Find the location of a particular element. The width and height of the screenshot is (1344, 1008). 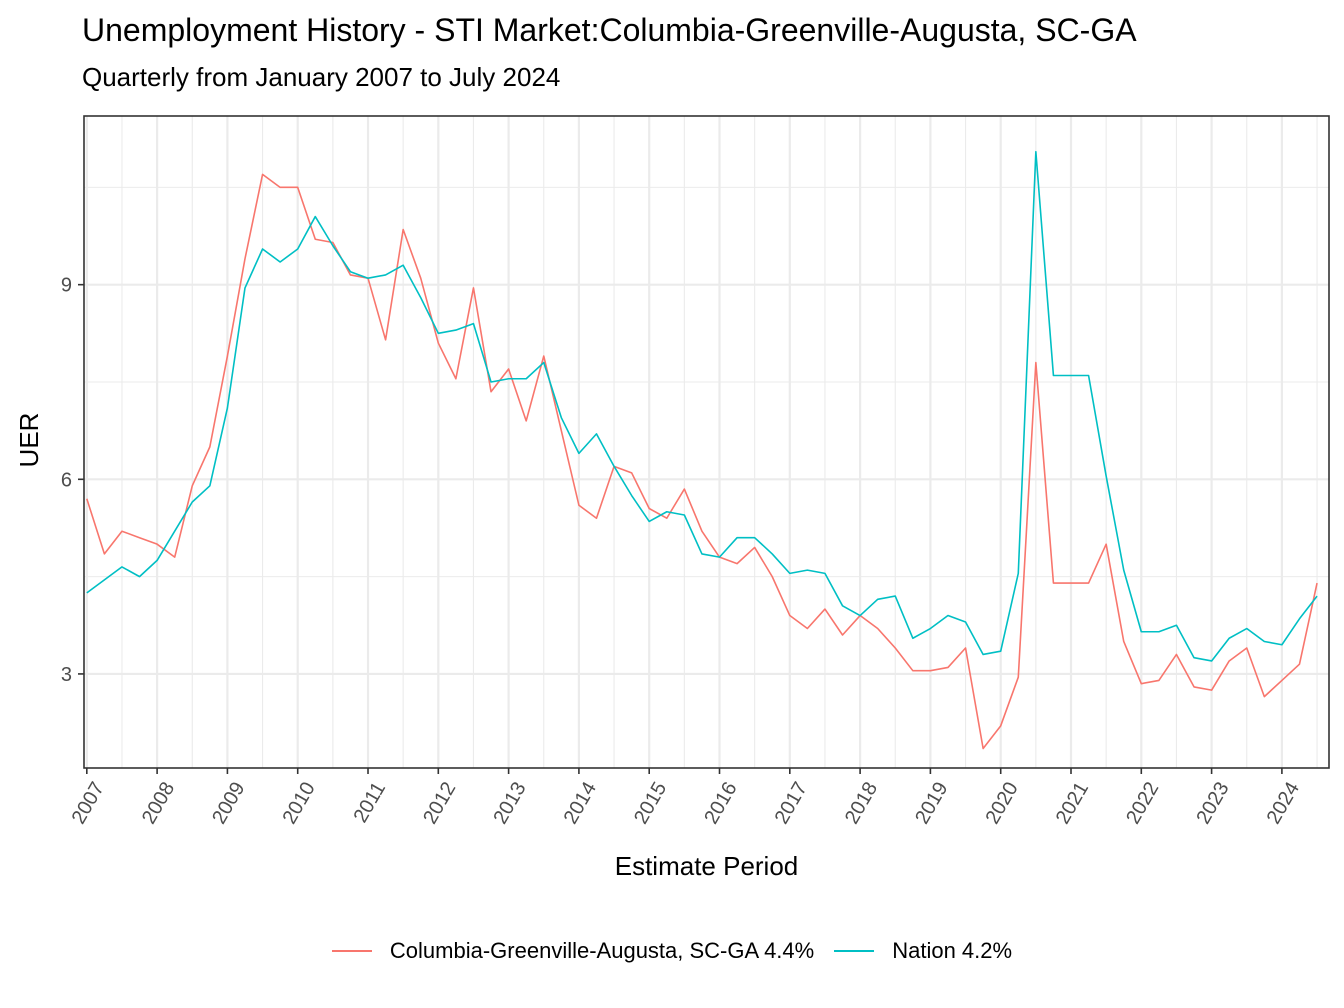

legend-key-nation is located at coordinates (854, 951).